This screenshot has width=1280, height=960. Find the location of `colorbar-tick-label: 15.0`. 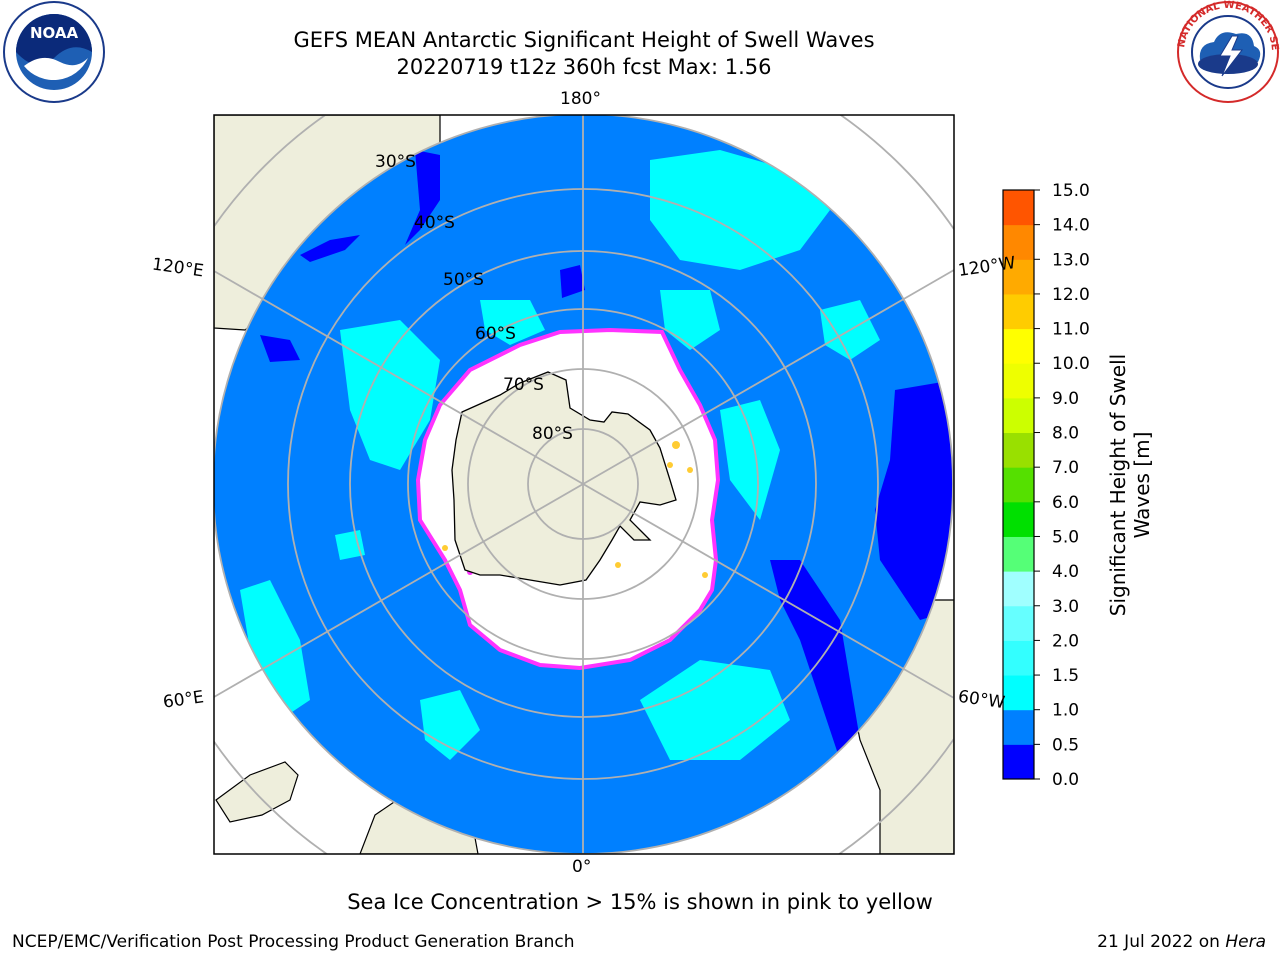

colorbar-tick-label: 15.0 is located at coordinates (1071, 191).